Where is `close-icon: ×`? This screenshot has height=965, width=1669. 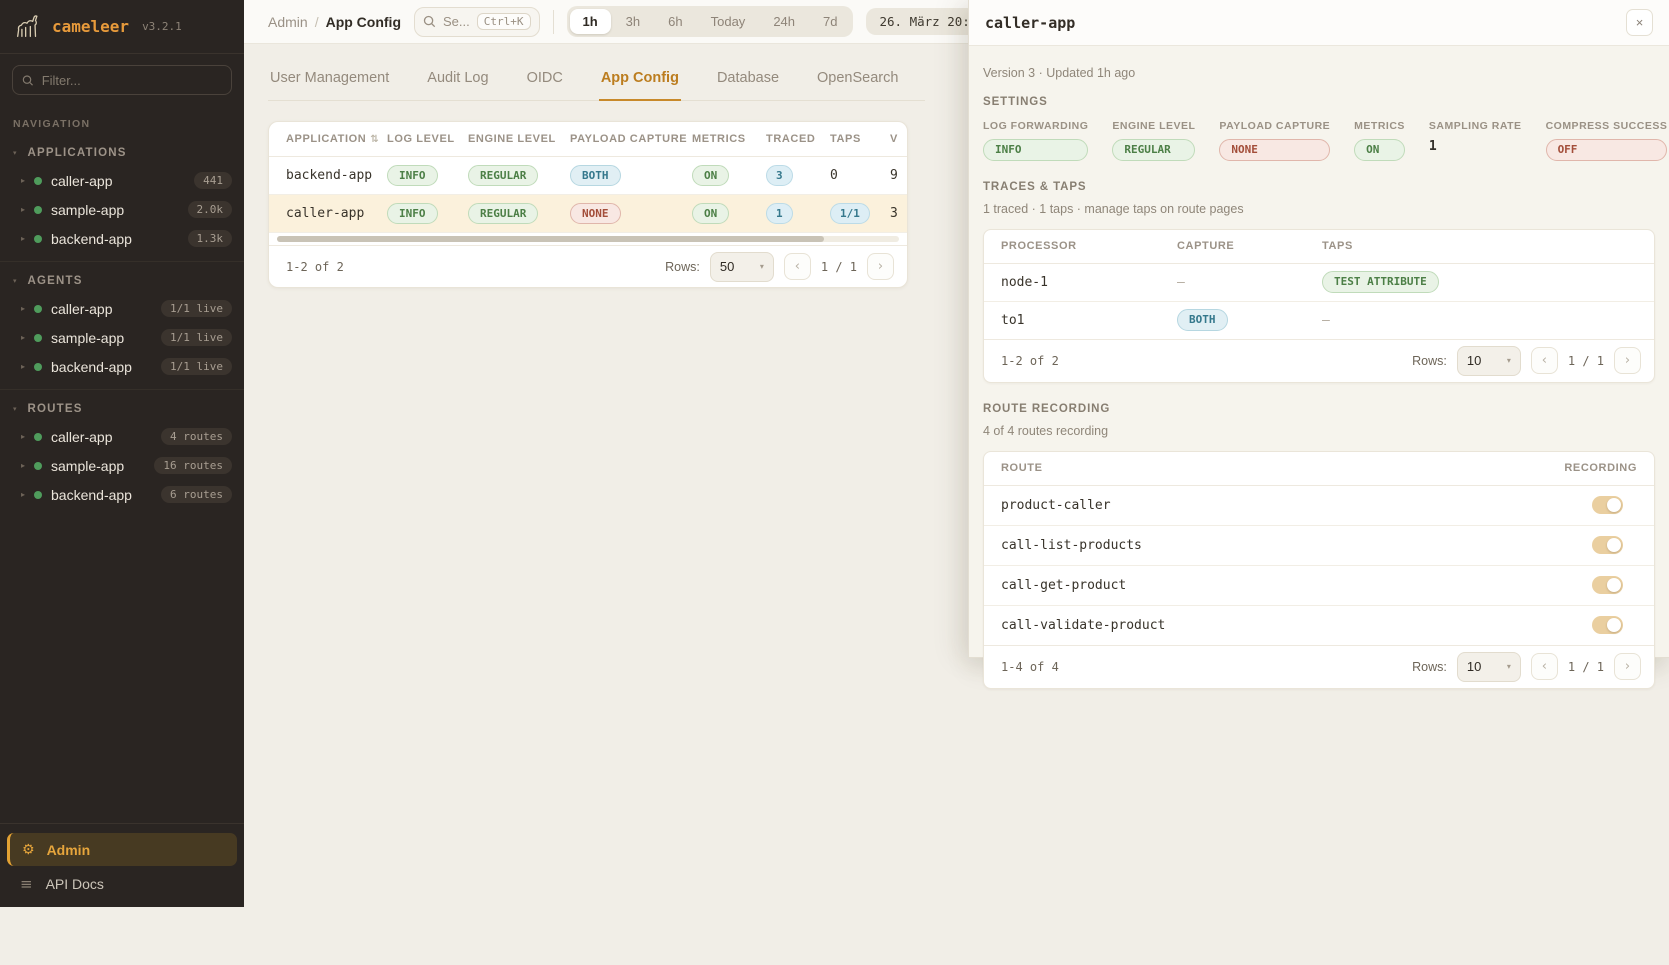
close-icon: × is located at coordinates (1639, 22).